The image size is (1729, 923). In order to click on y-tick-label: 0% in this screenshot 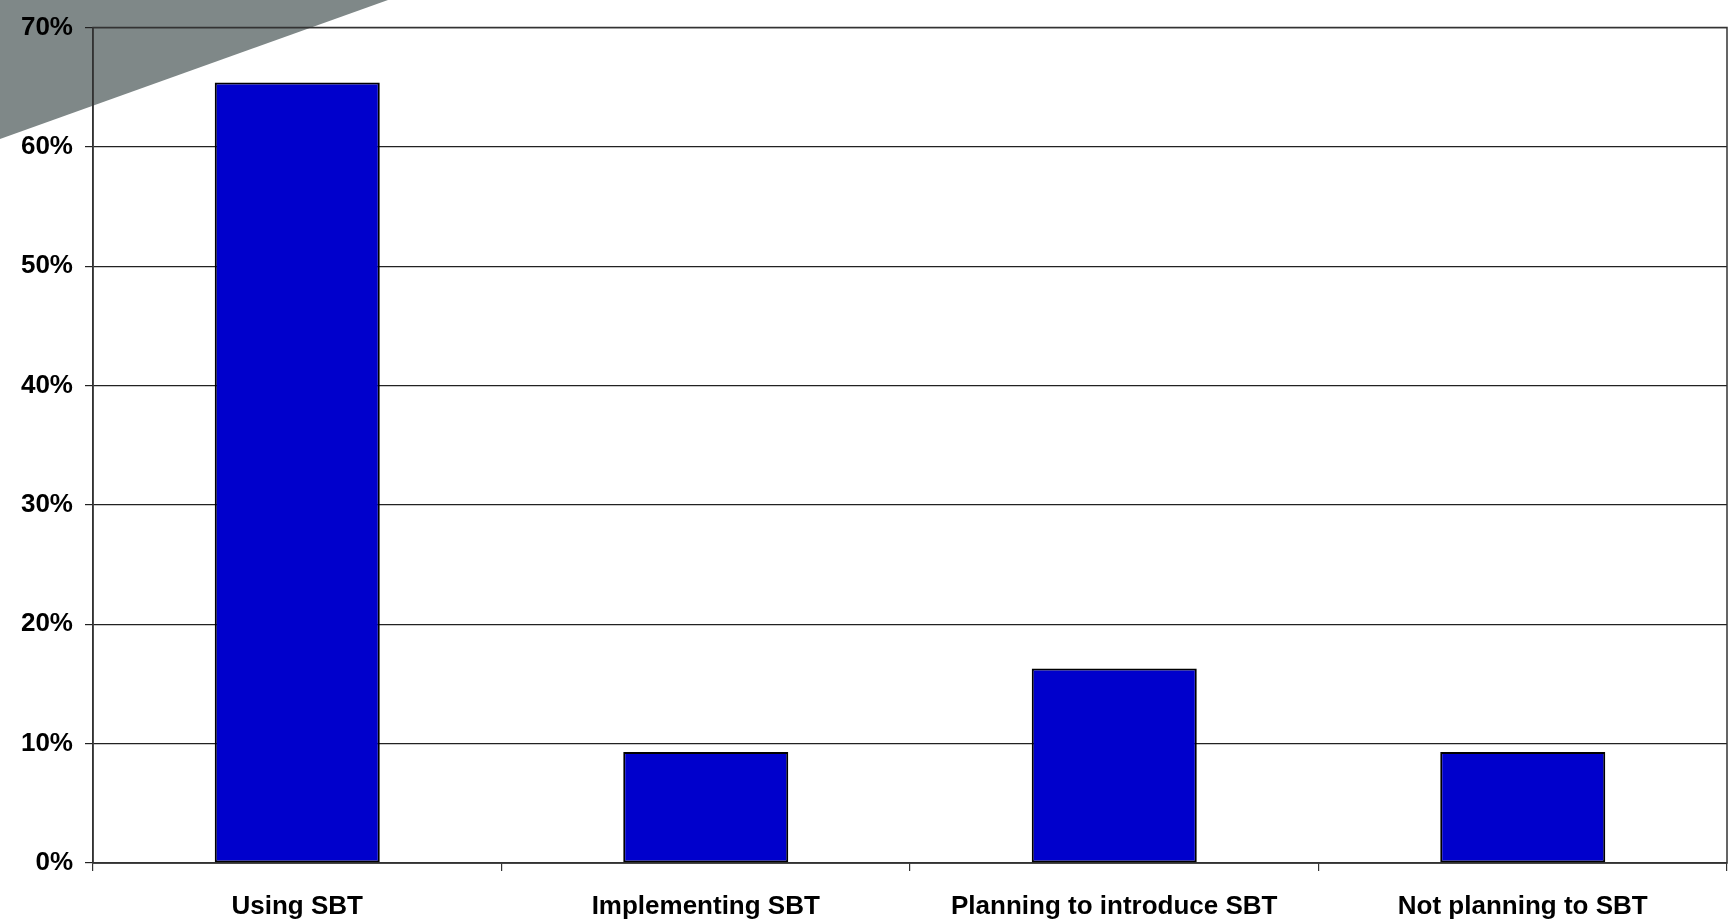, I will do `click(54, 861)`.